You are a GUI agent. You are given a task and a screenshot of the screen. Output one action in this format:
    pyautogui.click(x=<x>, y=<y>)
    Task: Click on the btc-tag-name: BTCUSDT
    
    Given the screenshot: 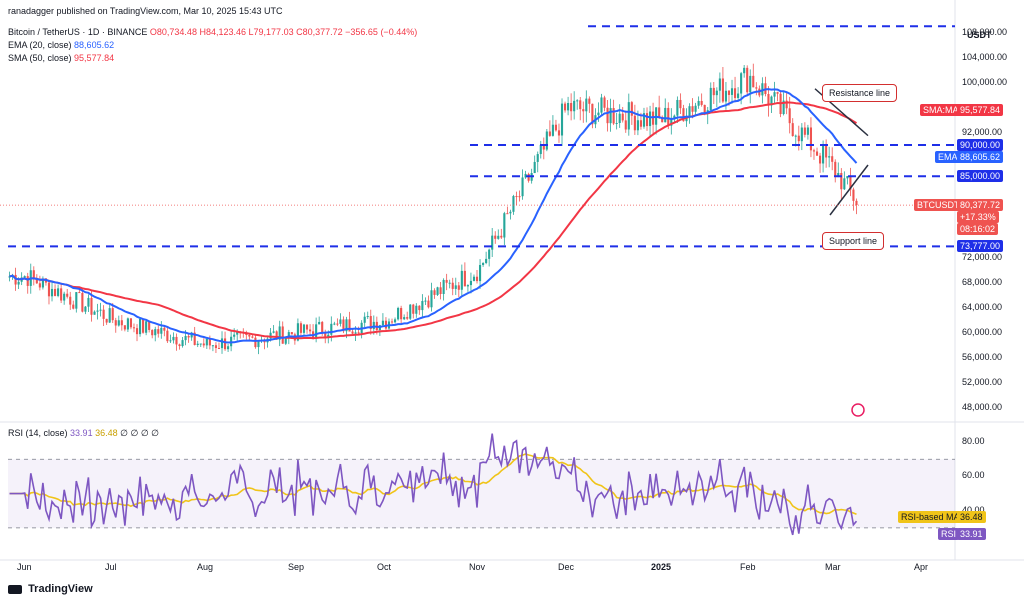 What is the action you would take?
    pyautogui.click(x=938, y=205)
    